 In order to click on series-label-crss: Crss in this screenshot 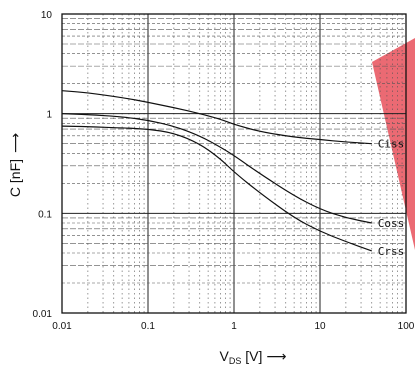, I will do `click(391, 251)`.